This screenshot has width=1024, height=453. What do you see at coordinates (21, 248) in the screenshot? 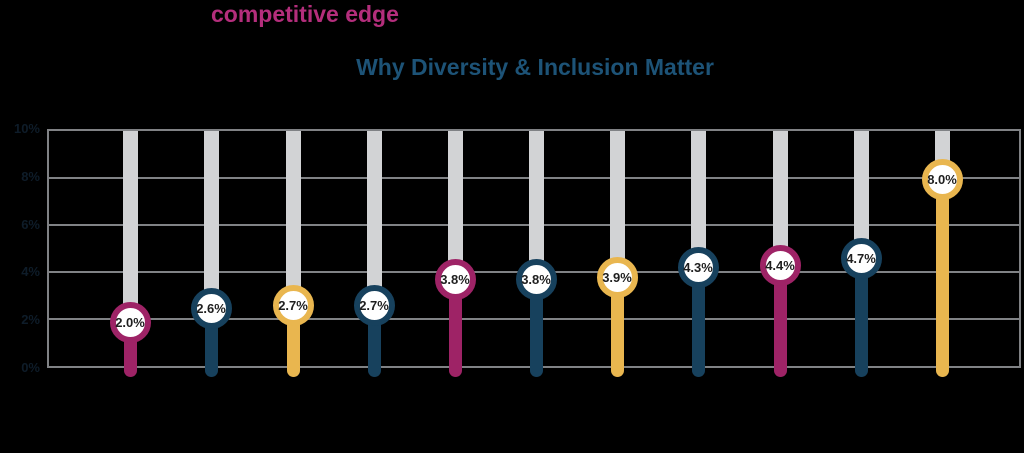
I see `y-axis-tick-labels: 10% 8% 6% 4% 2% 0%` at bounding box center [21, 248].